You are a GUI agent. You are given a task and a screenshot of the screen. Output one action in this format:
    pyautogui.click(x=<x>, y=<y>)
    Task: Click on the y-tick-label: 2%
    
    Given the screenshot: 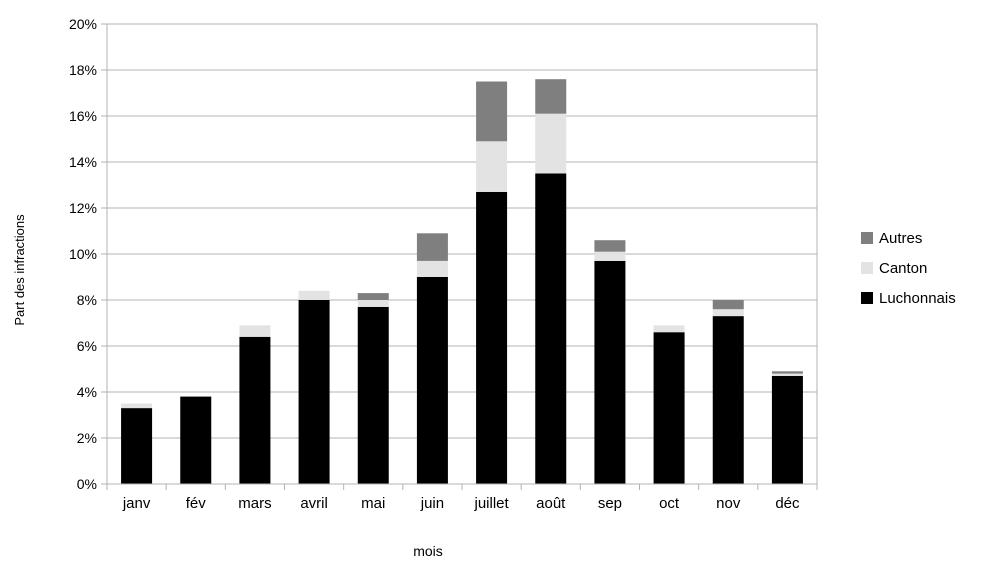 What is the action you would take?
    pyautogui.click(x=87, y=438)
    